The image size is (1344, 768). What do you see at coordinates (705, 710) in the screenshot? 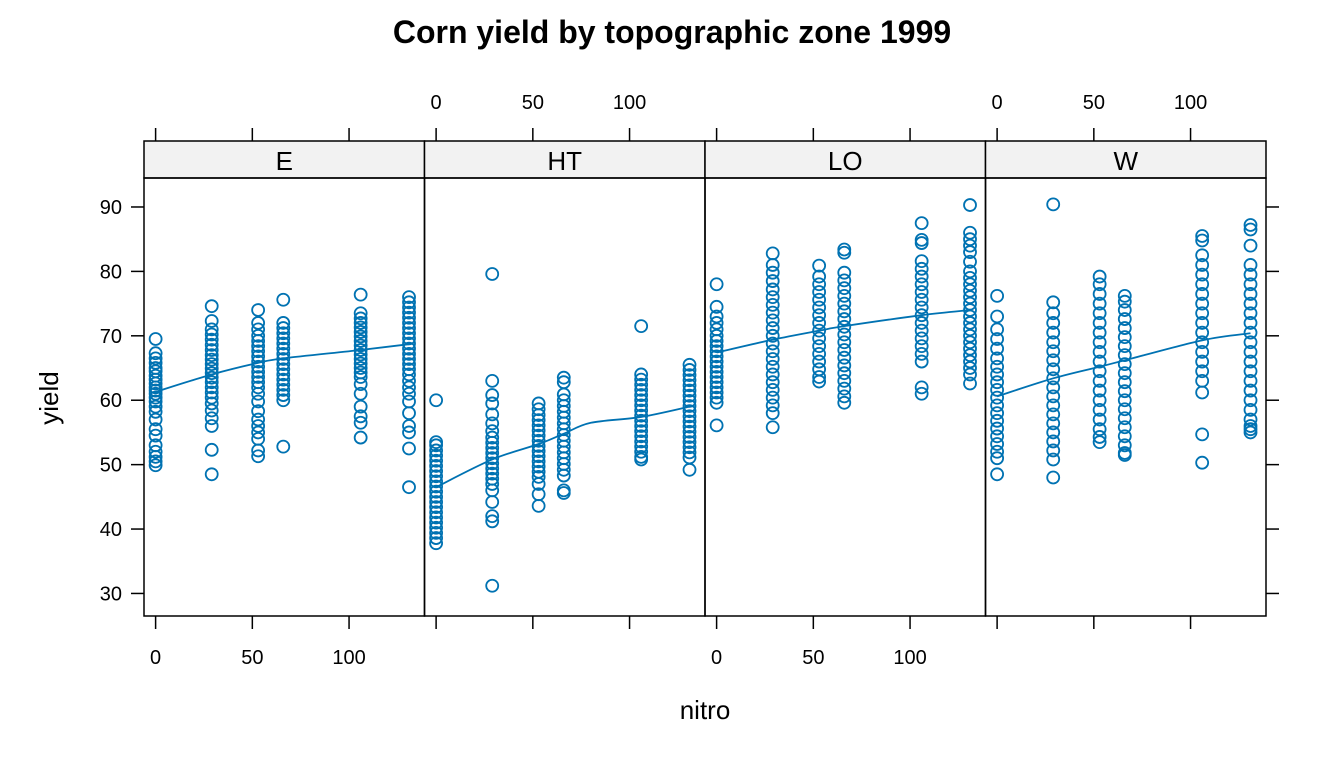
I see `x-axis-label: nitro` at bounding box center [705, 710].